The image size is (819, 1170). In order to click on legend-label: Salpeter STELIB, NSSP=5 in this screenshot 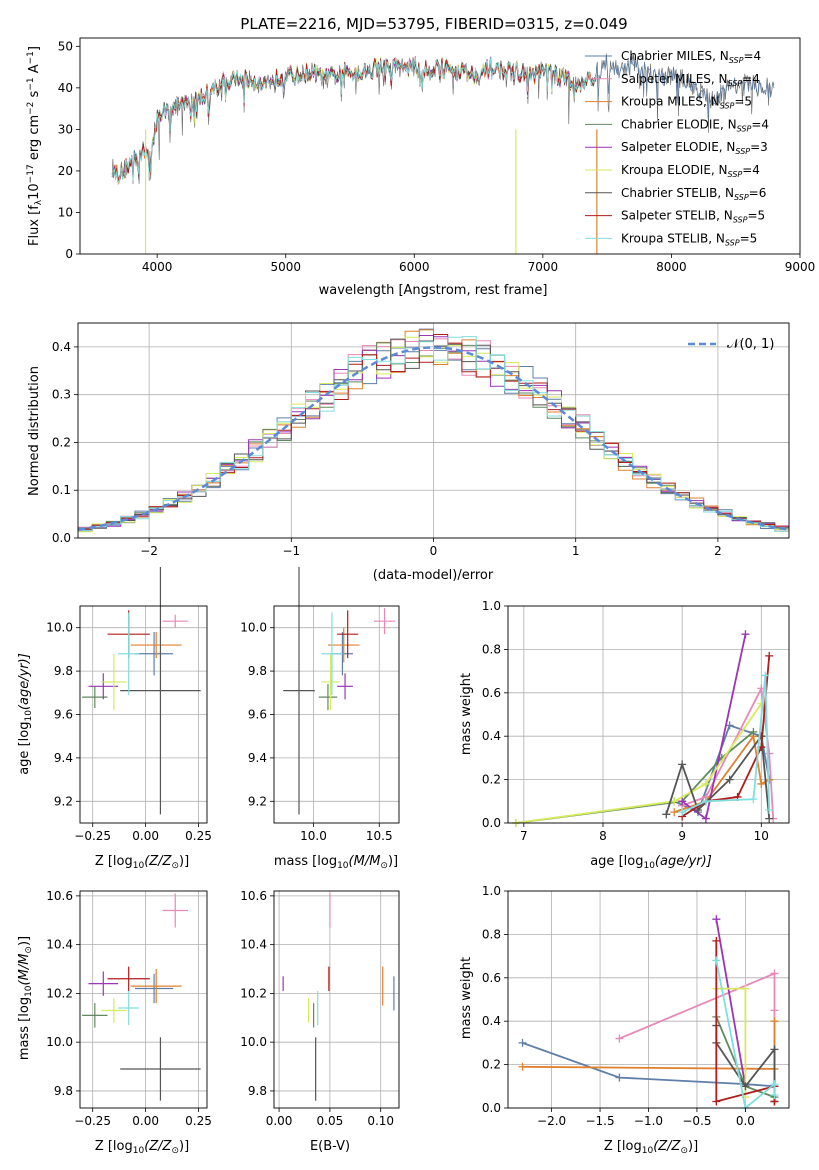, I will do `click(693, 217)`.